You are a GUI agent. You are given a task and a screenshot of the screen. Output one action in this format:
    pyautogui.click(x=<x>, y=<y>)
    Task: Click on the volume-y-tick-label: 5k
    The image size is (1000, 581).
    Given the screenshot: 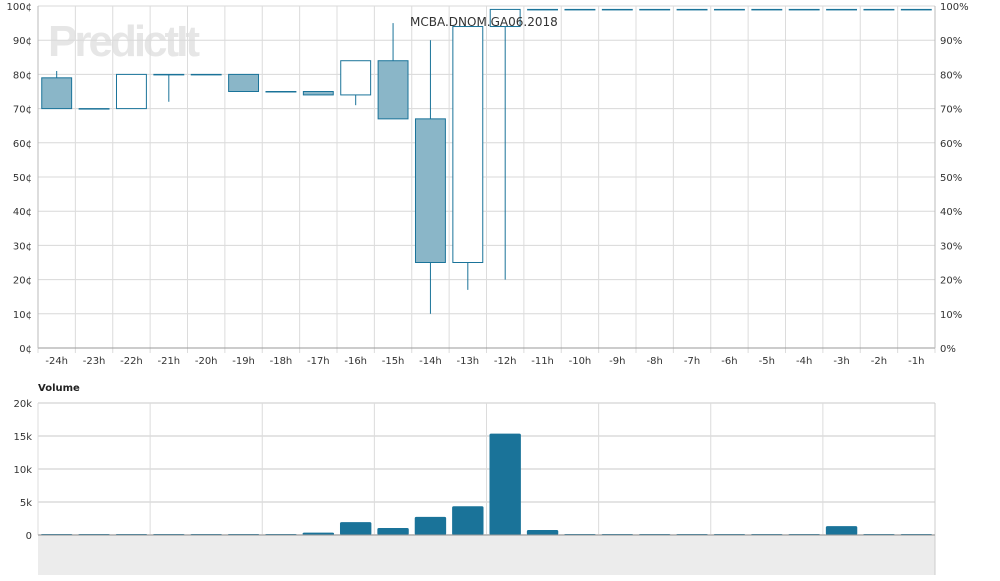 What is the action you would take?
    pyautogui.click(x=26, y=503)
    